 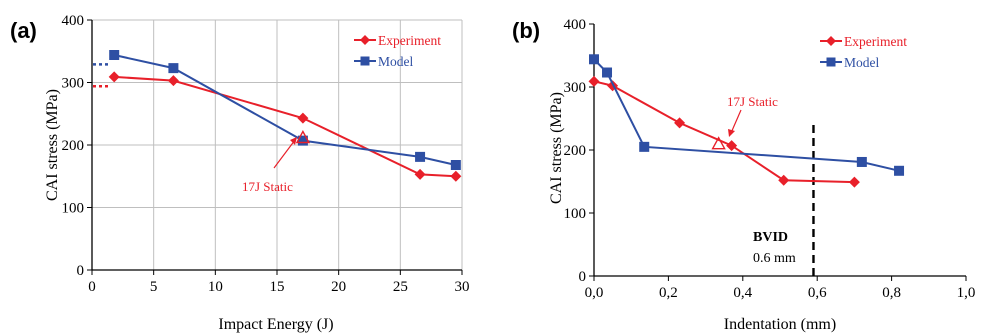 I want to click on panel-b-series, so click(x=746, y=121).